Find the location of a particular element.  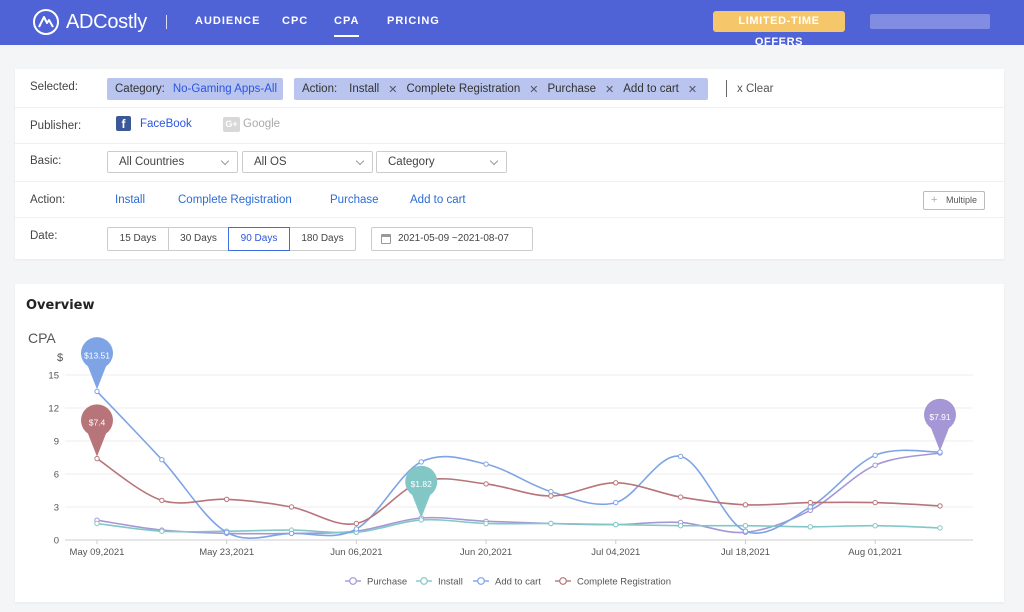

nav-pricing: PRICING is located at coordinates (413, 21).